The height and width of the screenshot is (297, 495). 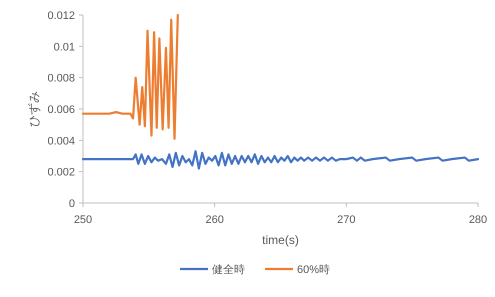 What do you see at coordinates (61, 16) in the screenshot?
I see `y-tick-label: 0.012` at bounding box center [61, 16].